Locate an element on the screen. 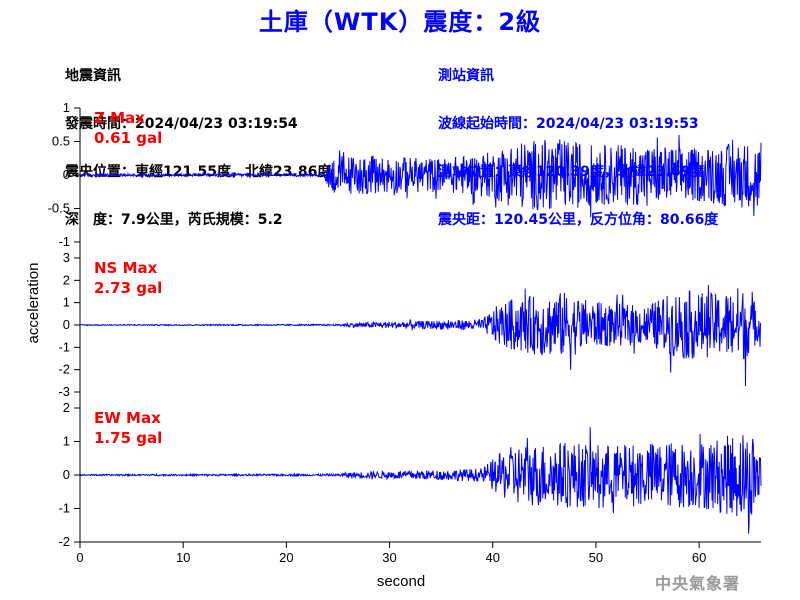 This screenshot has width=800, height=600. x-tick-label: 40 is located at coordinates (492, 557).